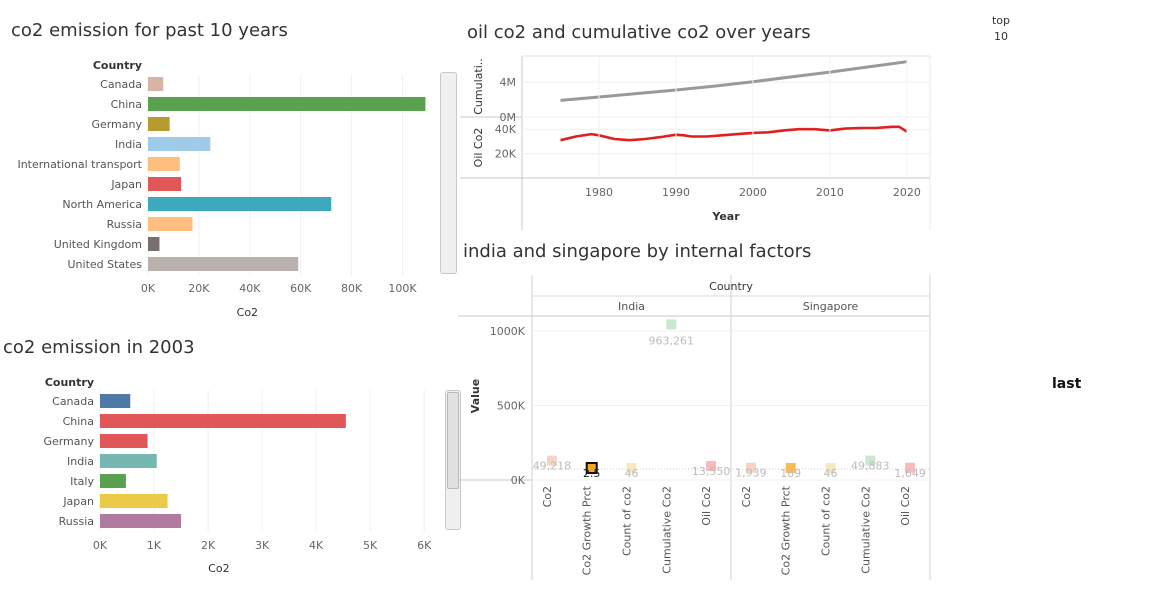 This screenshot has width=1155, height=592. I want to click on x-tick-label: 4K, so click(316, 545).